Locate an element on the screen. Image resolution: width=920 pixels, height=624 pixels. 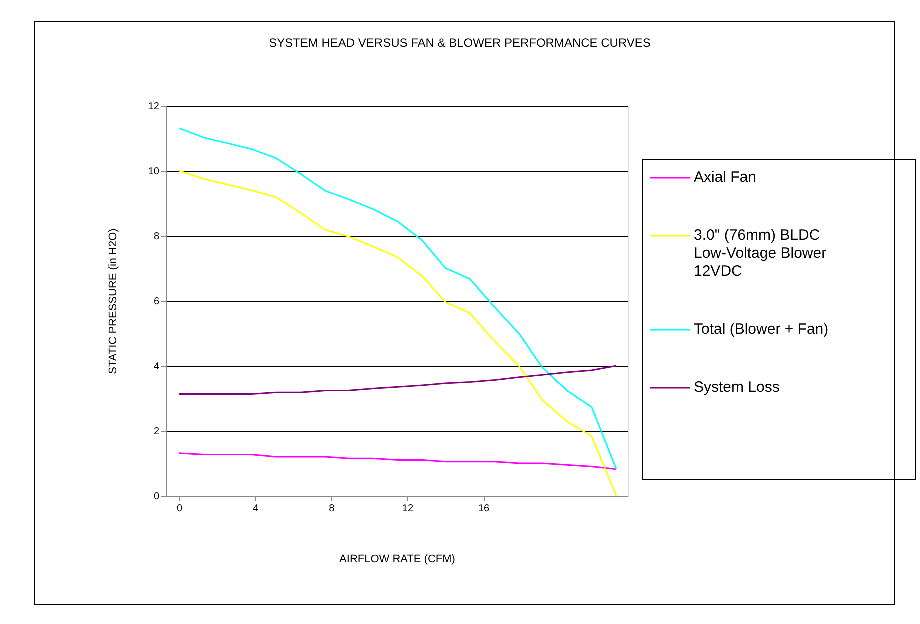
y-tick-label: 2 is located at coordinates (157, 432).